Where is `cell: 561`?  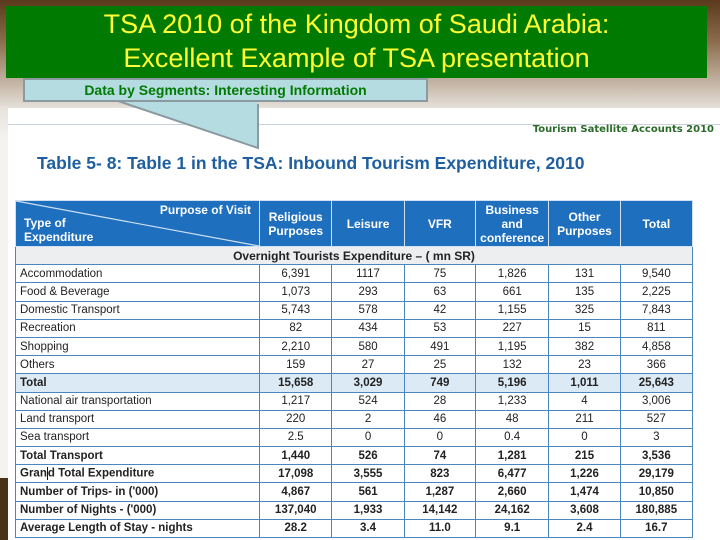 cell: 561 is located at coordinates (368, 492).